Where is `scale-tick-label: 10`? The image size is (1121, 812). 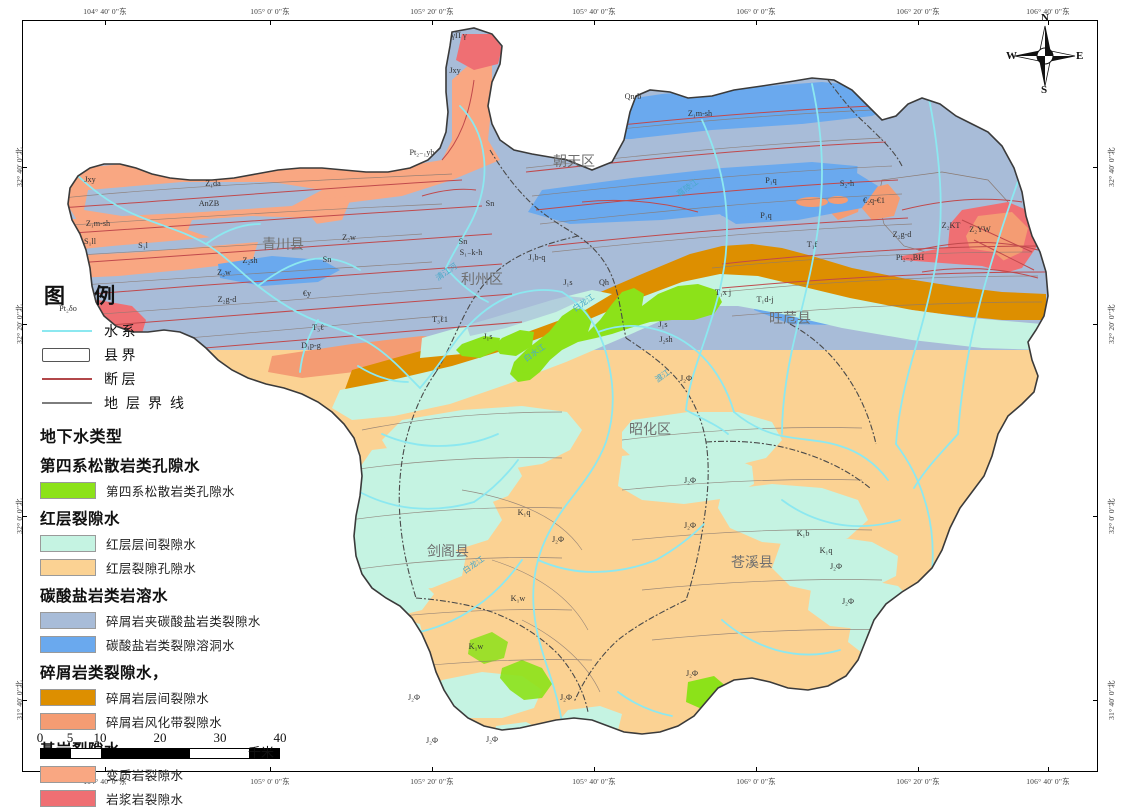 scale-tick-label: 10 is located at coordinates (100, 737).